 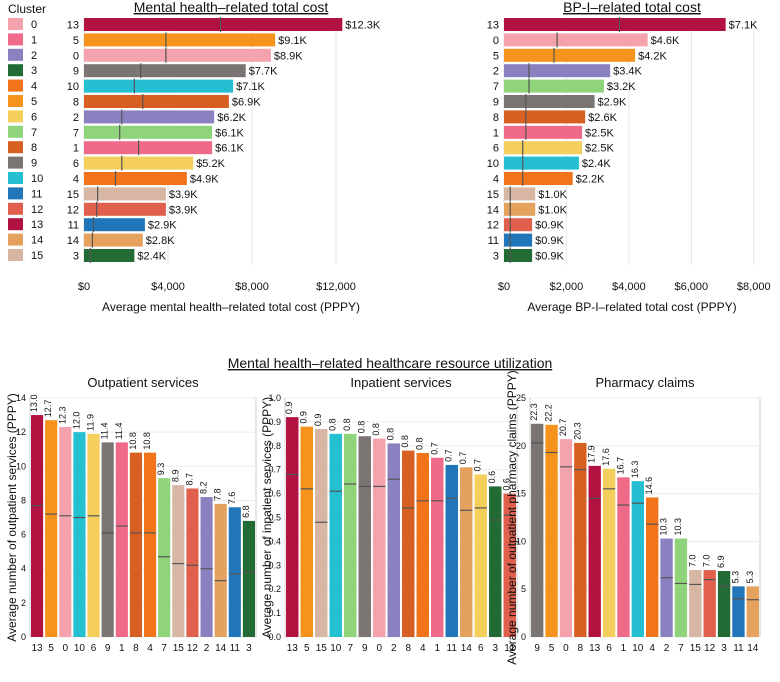 I want to click on legend-label-3: 3, so click(x=34, y=71).